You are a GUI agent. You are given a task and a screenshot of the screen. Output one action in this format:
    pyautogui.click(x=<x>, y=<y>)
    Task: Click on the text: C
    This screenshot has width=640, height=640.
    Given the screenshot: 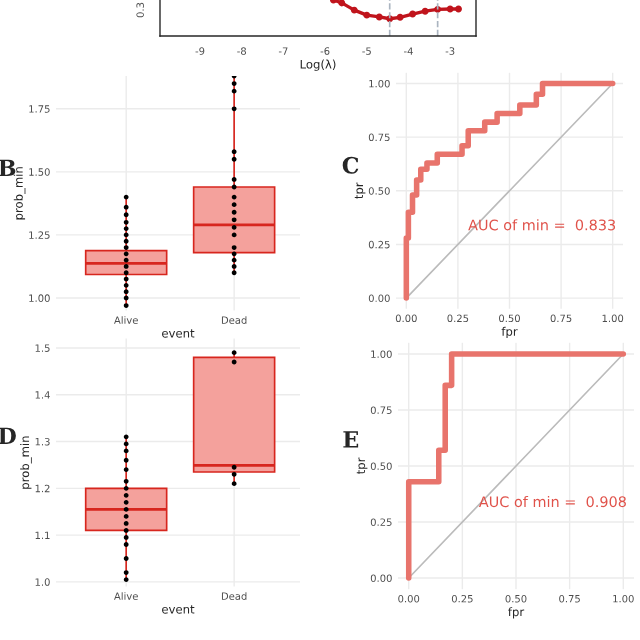 What is the action you would take?
    pyautogui.click(x=350, y=165)
    